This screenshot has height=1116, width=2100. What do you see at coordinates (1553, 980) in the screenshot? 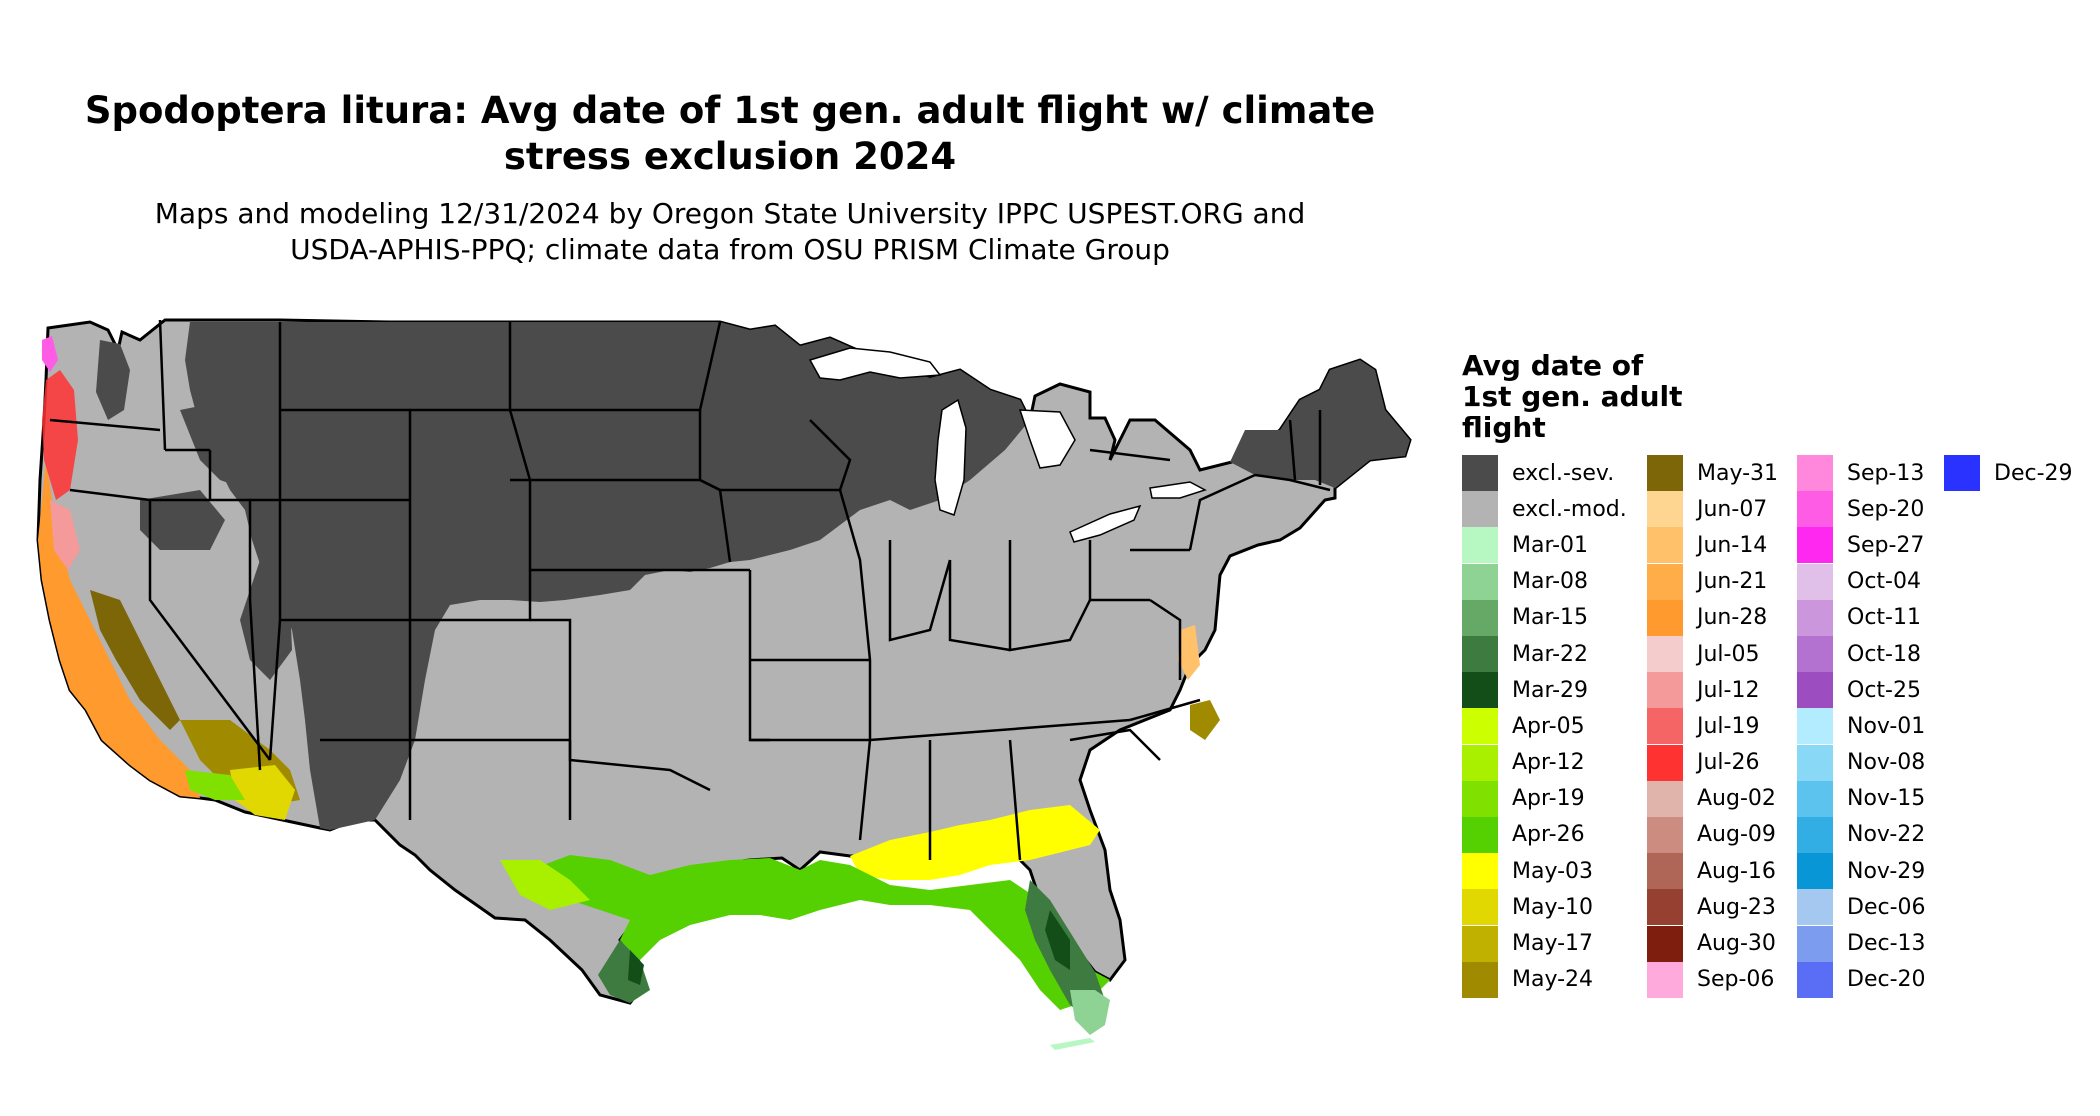
I see `legend-label: May-24` at bounding box center [1553, 980].